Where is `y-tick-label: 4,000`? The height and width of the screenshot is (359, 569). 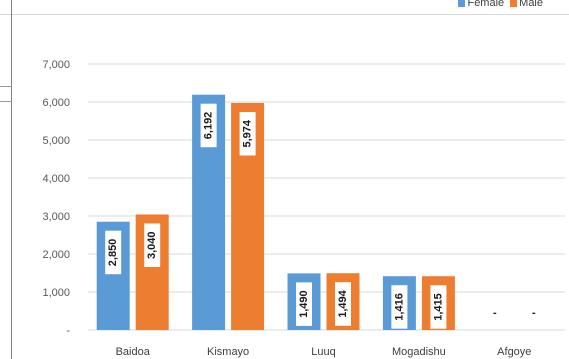 y-tick-label: 4,000 is located at coordinates (56, 179).